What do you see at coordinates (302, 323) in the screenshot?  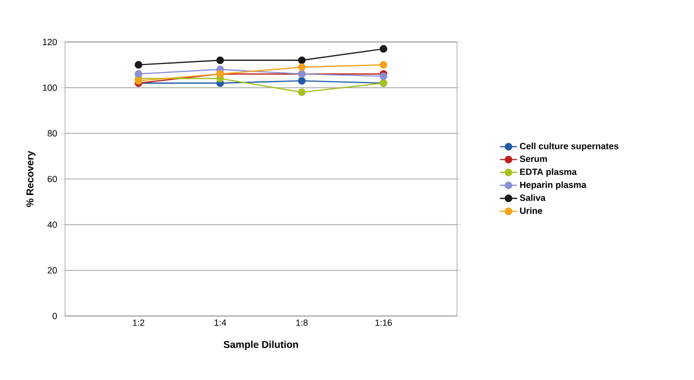 I see `x-tick-label: 1:8` at bounding box center [302, 323].